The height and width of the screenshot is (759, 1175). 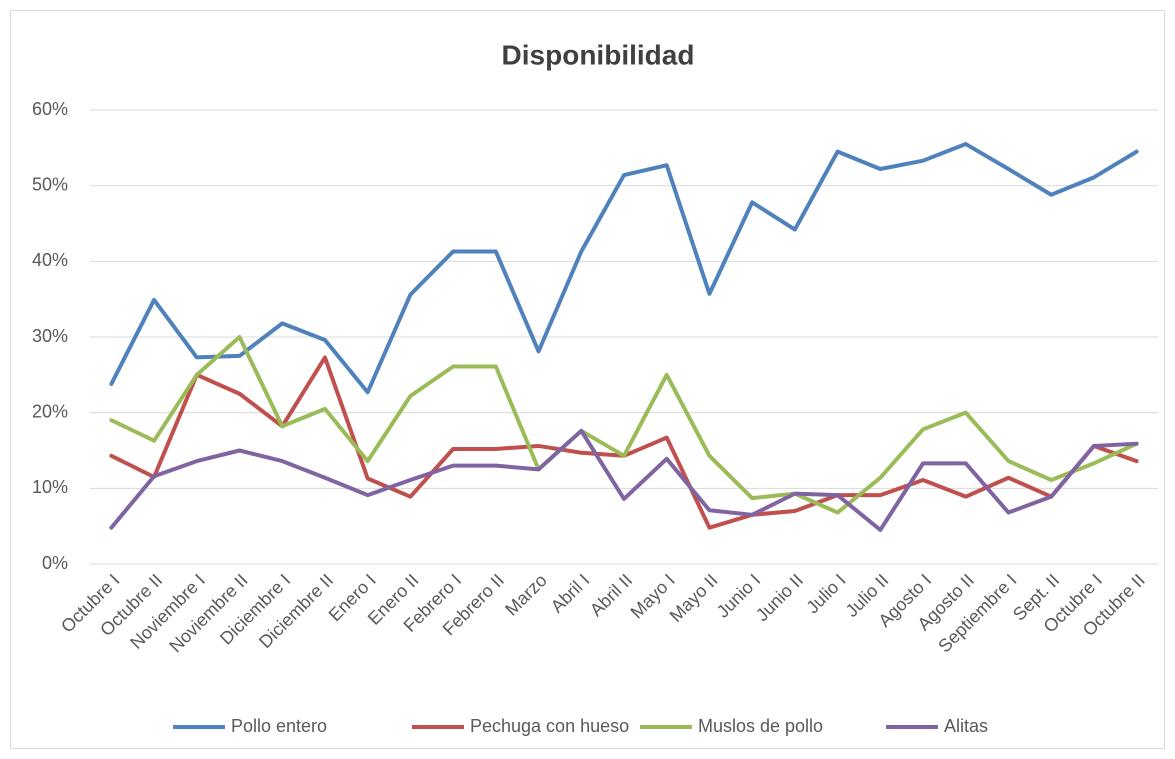 I want to click on chart-title: Disponibilidad, so click(x=598, y=54).